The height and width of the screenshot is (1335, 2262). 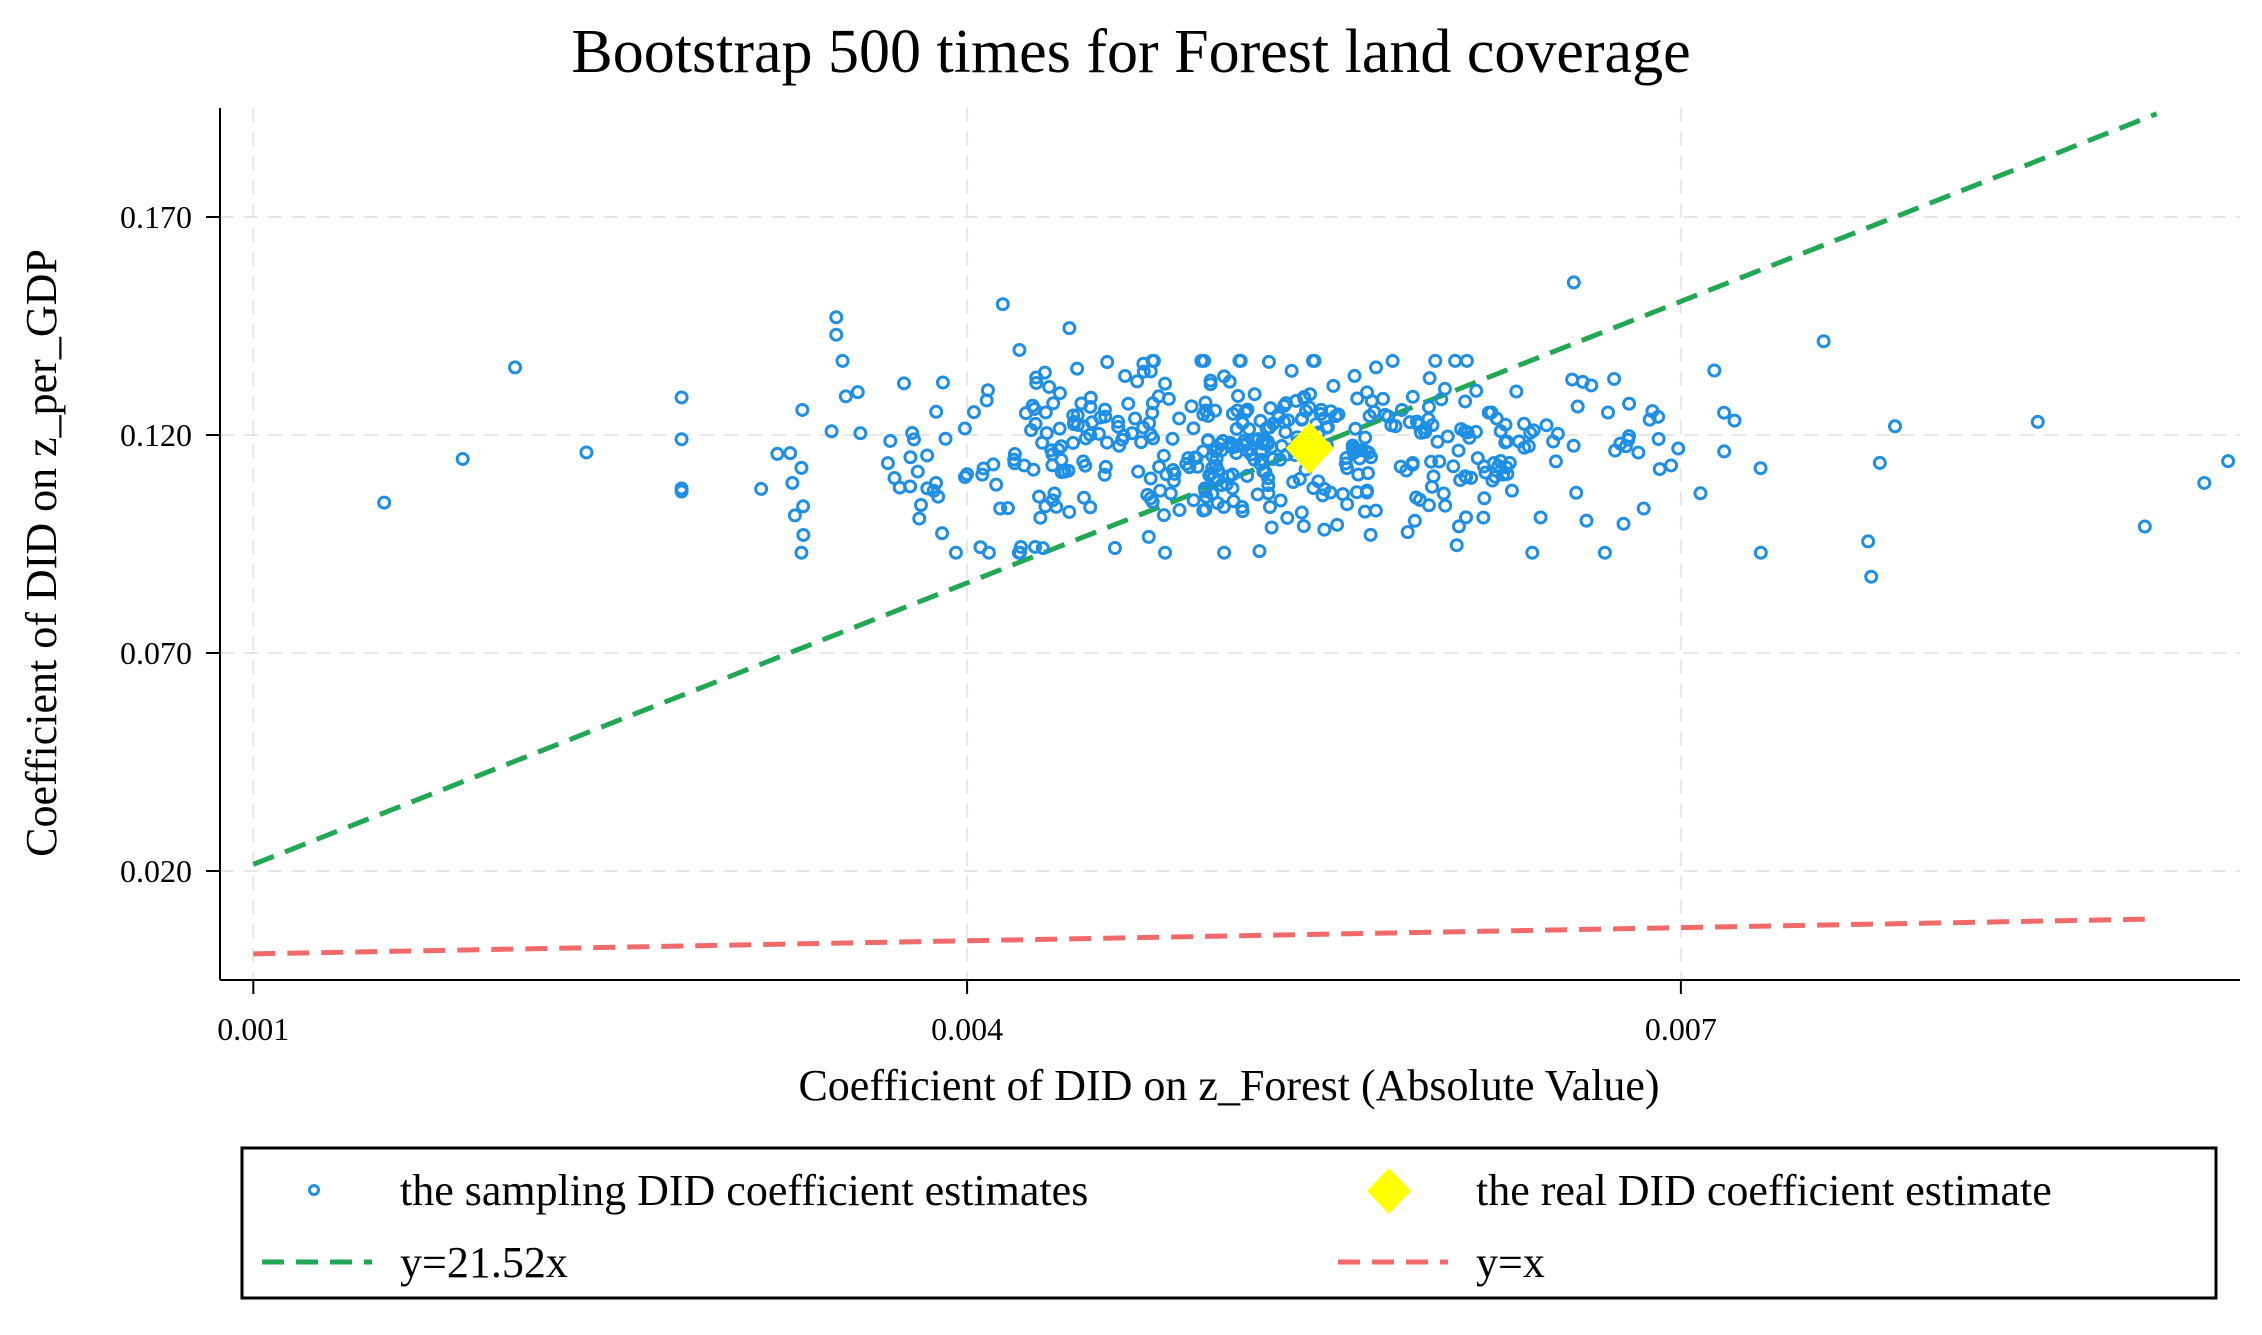 What do you see at coordinates (1309, 448) in the screenshot?
I see `real-estimate-marker` at bounding box center [1309, 448].